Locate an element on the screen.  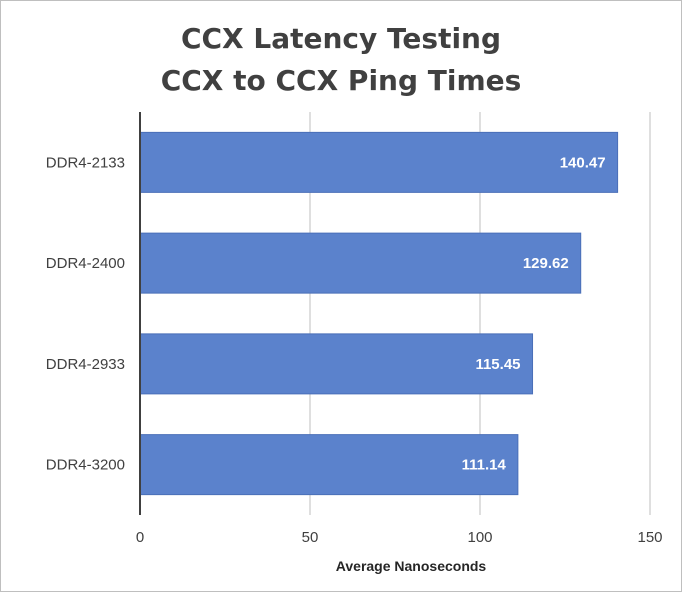
x-tick-label: 0 is located at coordinates (140, 537).